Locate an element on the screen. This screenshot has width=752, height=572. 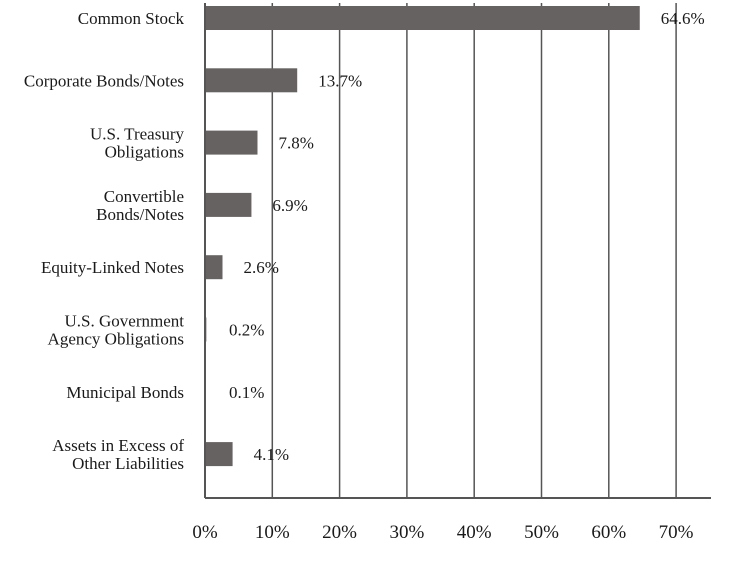
category-label: Assets in Excess of Other Liabilities is located at coordinates (118, 454).